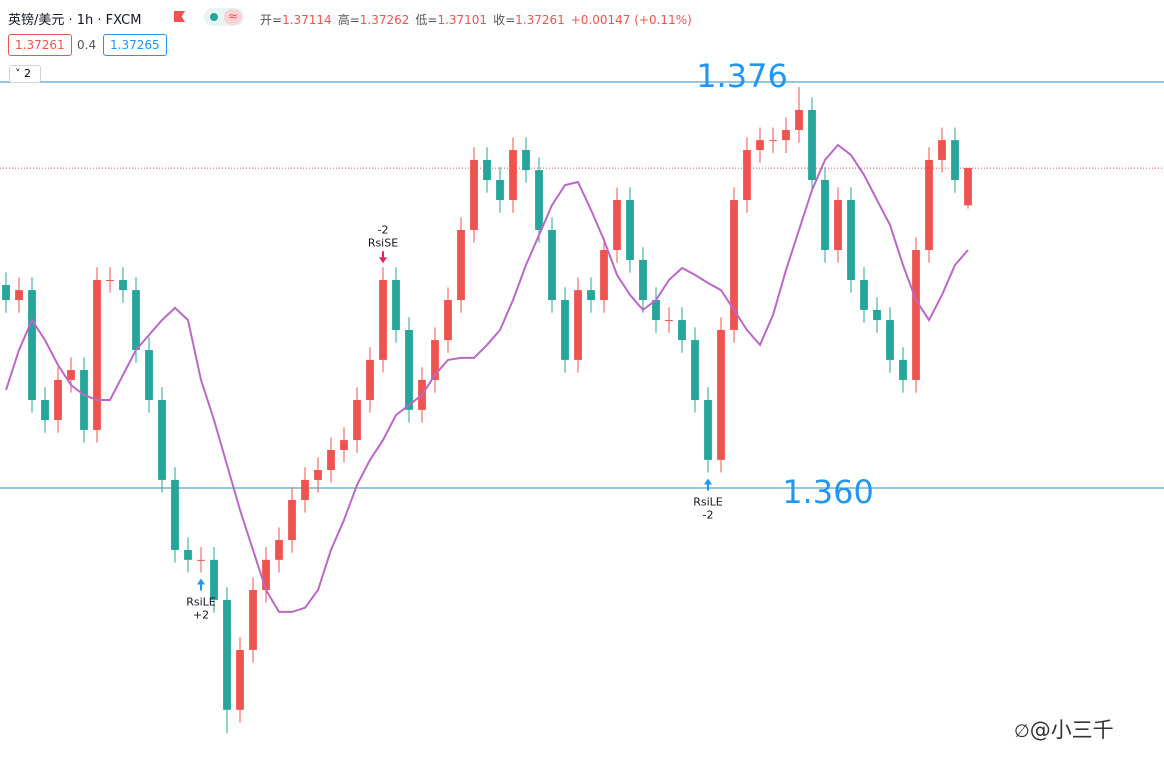 The image size is (1164, 774). I want to click on ohlc-label: 收=, so click(504, 20).